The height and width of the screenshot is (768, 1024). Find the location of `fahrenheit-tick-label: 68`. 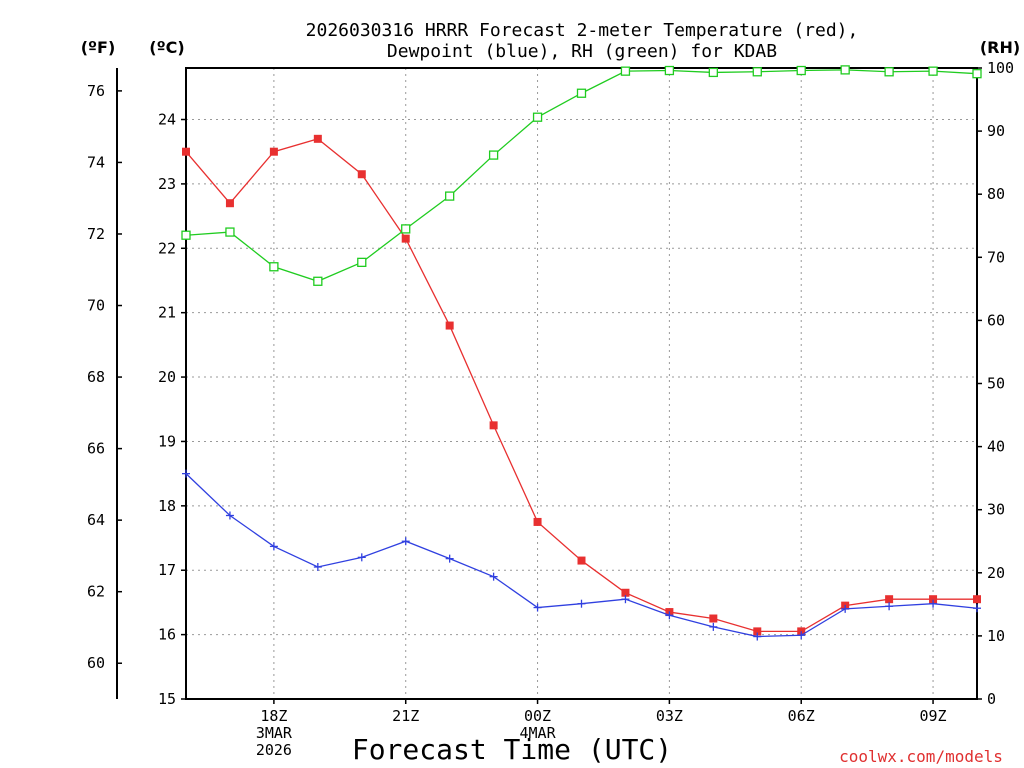

fahrenheit-tick-label: 68 is located at coordinates (96, 377).